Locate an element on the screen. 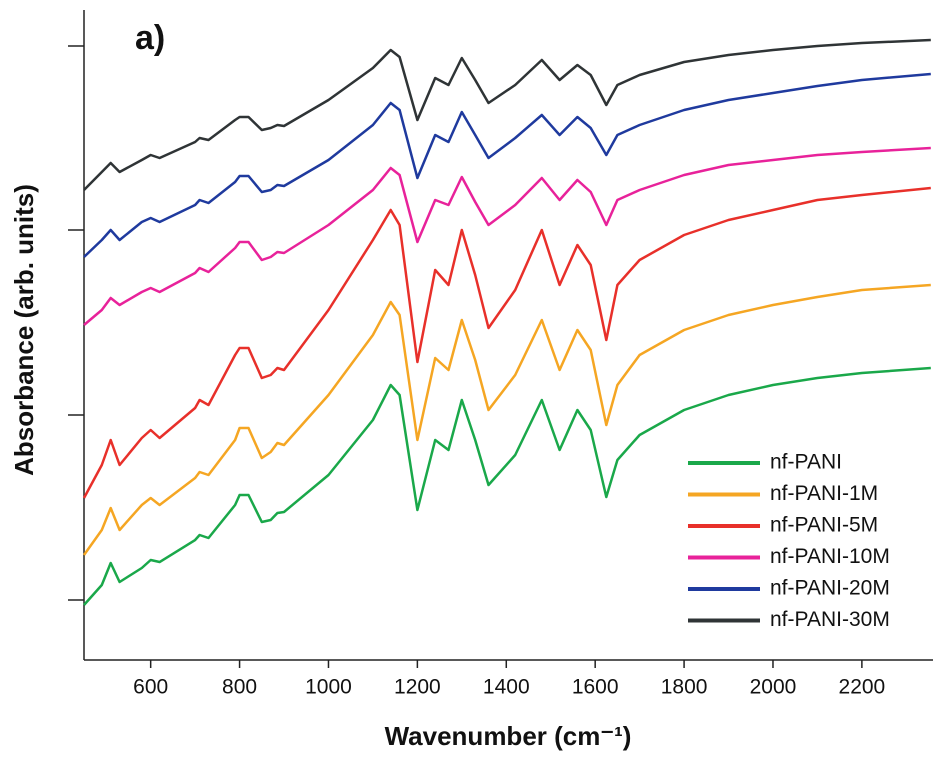 The image size is (947, 760). x-tick-label: 600 is located at coordinates (150, 687).